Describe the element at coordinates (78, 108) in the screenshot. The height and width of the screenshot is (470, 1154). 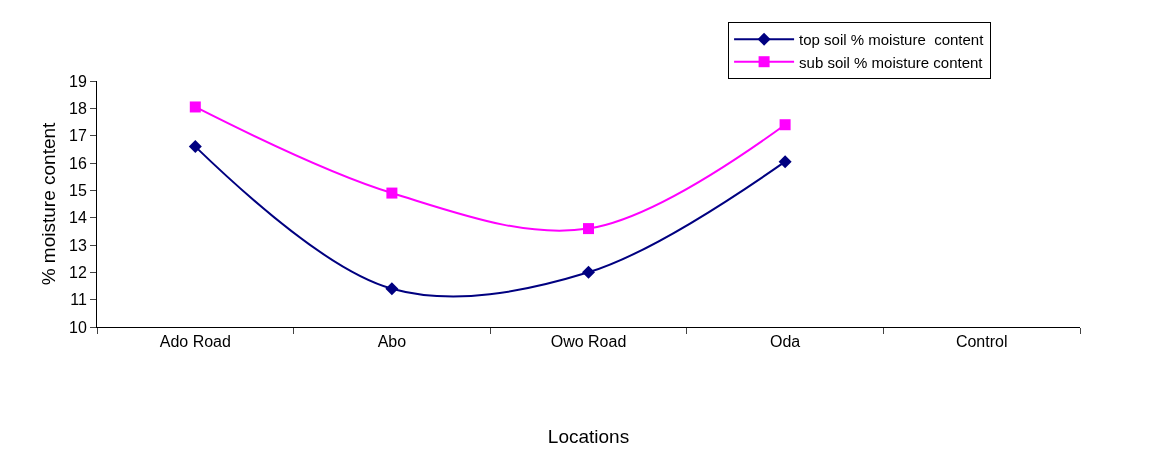
I see `y-tick-label: 18` at that location.